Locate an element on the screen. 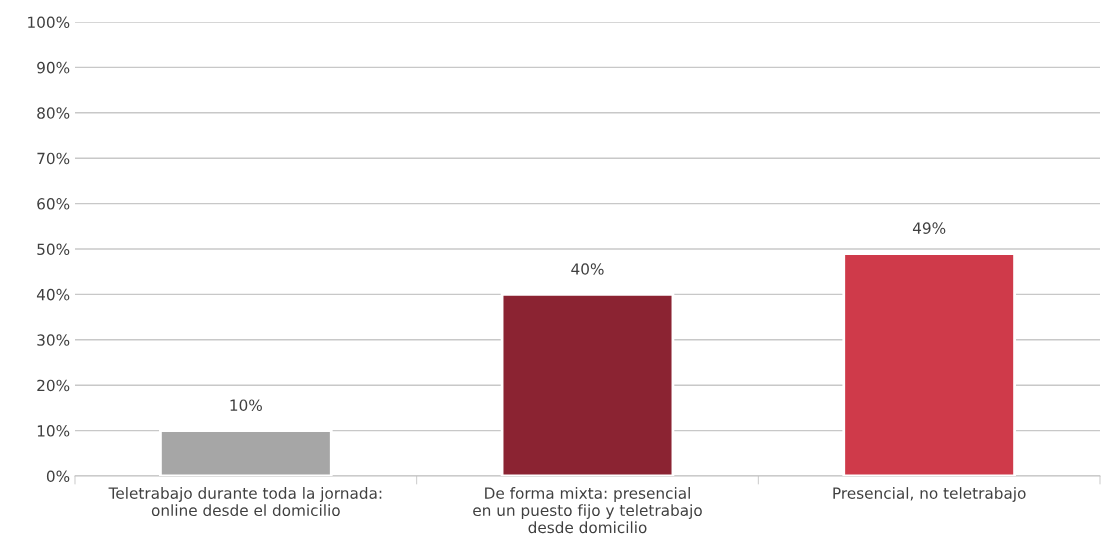  data-label: 49% is located at coordinates (929, 228).